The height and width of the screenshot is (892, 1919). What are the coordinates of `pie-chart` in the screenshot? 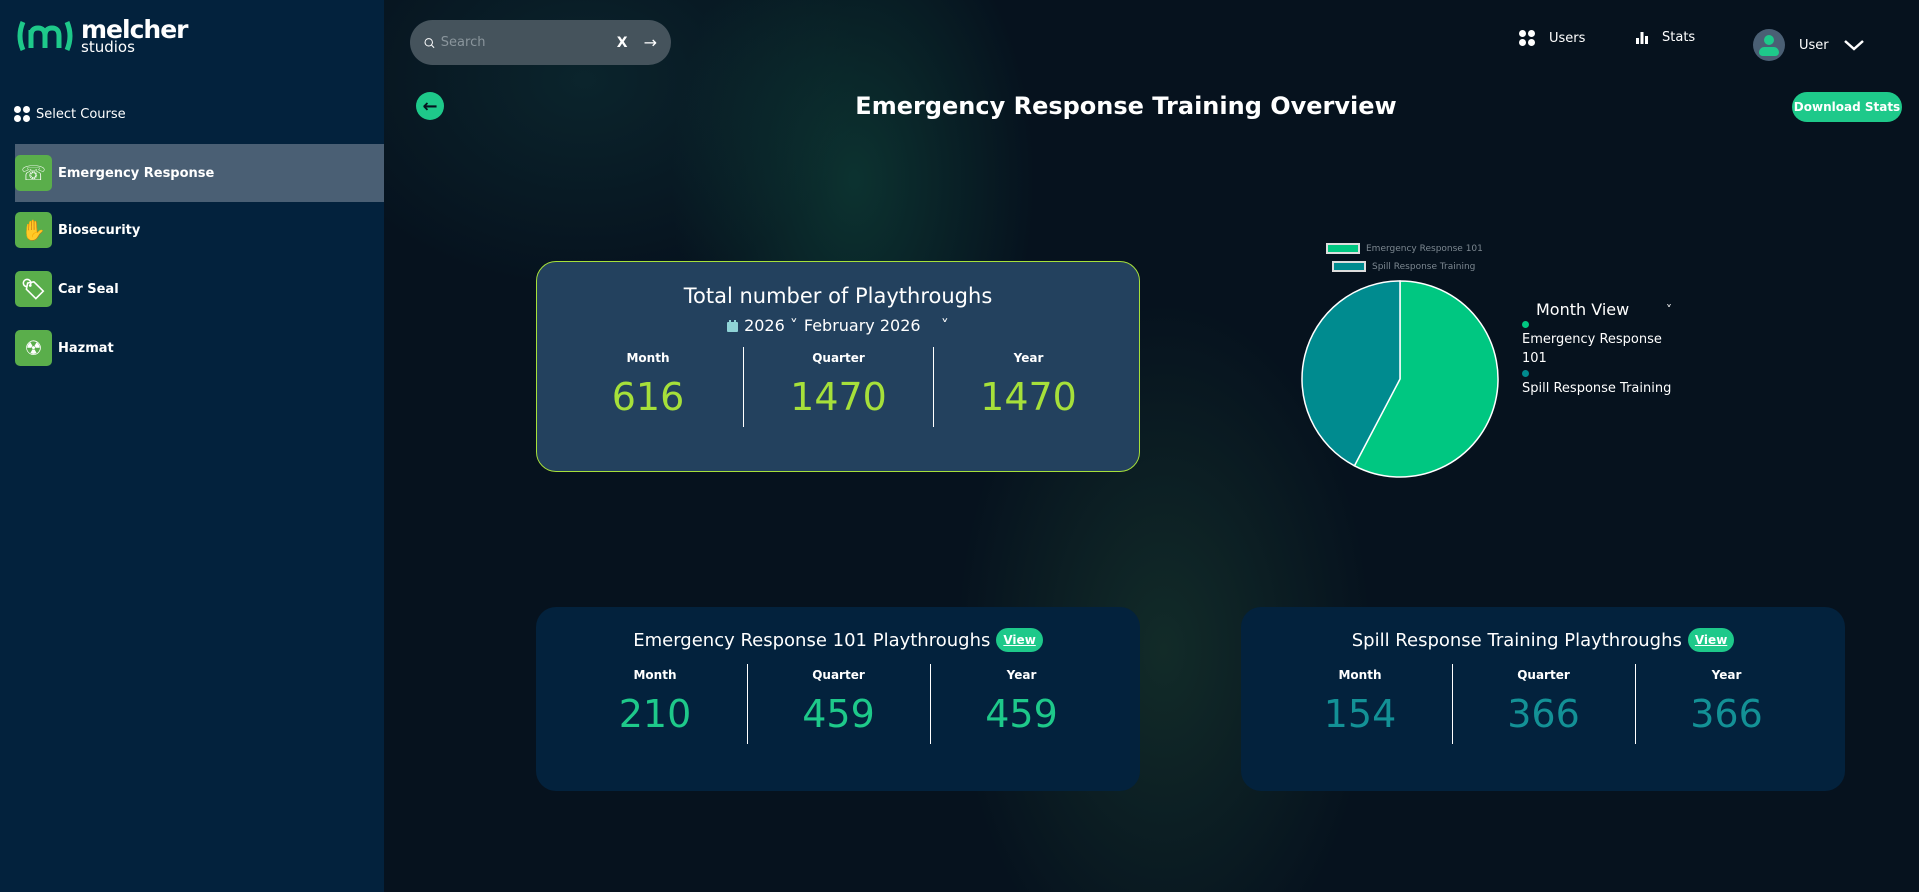 It's located at (1400, 379).